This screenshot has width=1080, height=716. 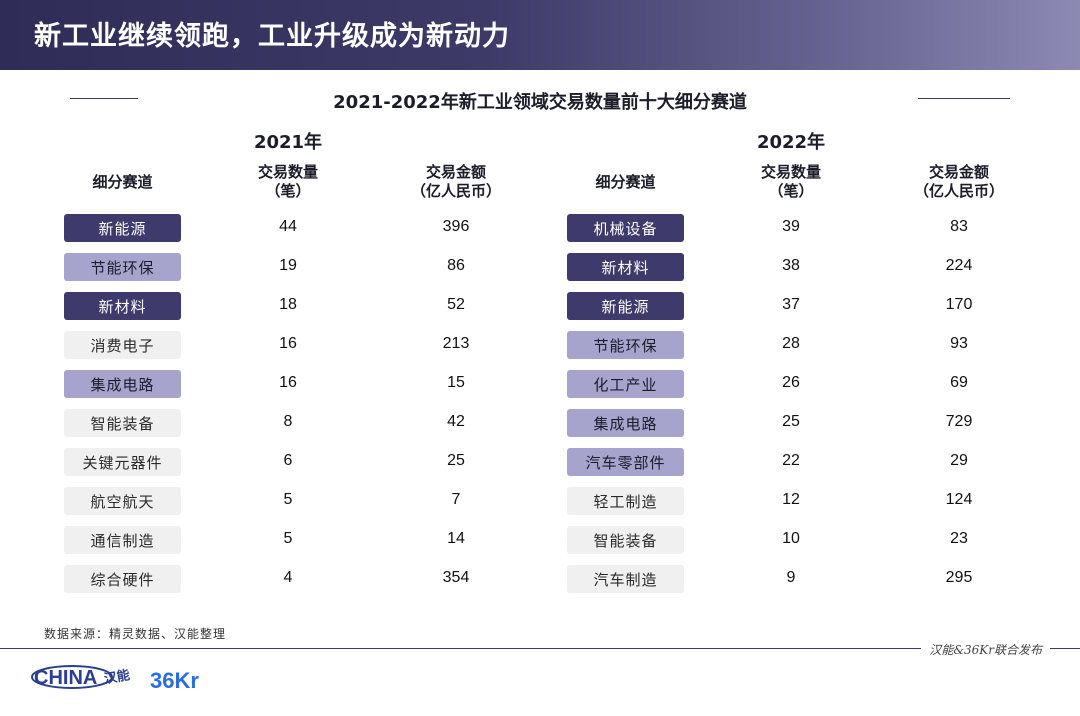 What do you see at coordinates (959, 343) in the screenshot?
I see `amount-value: 93` at bounding box center [959, 343].